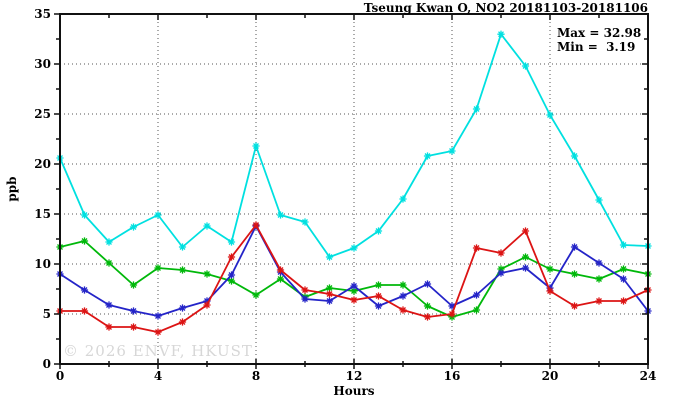 The width and height of the screenshot is (674, 409). Describe the element at coordinates (47, 364) in the screenshot. I see `y-tick-label: 0` at that location.